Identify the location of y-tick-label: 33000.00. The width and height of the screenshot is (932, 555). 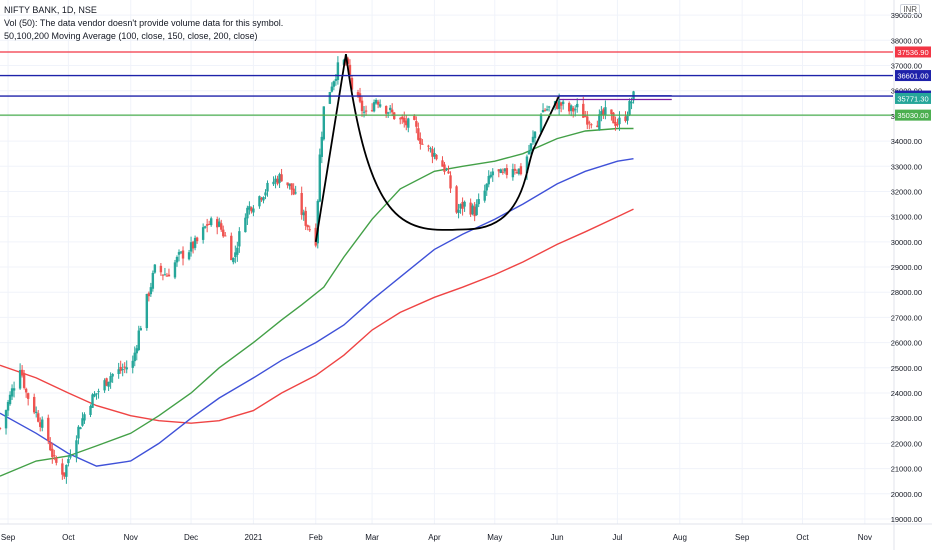
(906, 166).